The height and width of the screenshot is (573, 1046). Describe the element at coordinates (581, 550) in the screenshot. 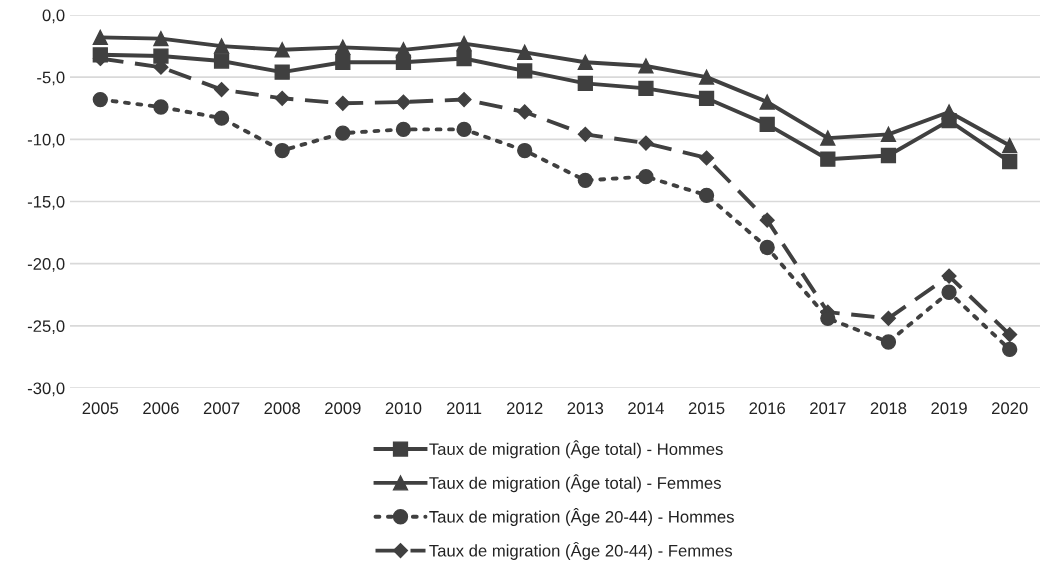

I see `legend-label: Taux de migration (Âge 20-44) - Femmes` at that location.